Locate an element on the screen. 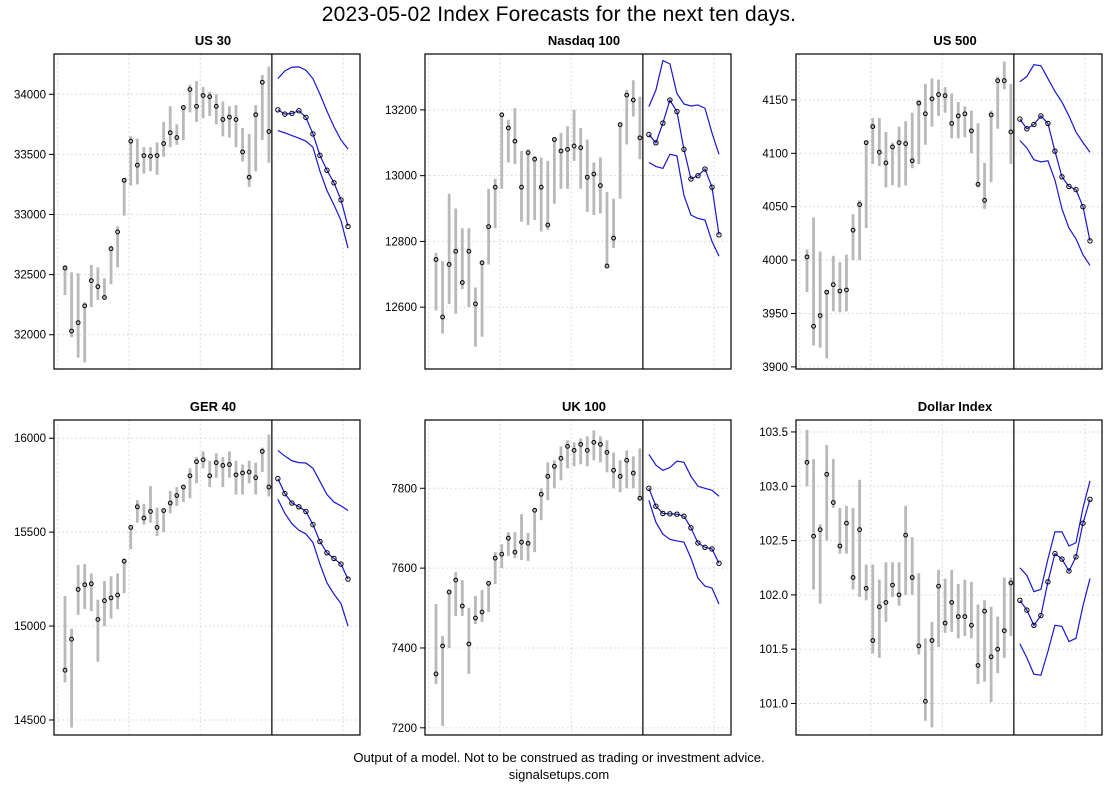 This screenshot has height=791, width=1118. y-tick-label: 32500 is located at coordinates (30, 276).